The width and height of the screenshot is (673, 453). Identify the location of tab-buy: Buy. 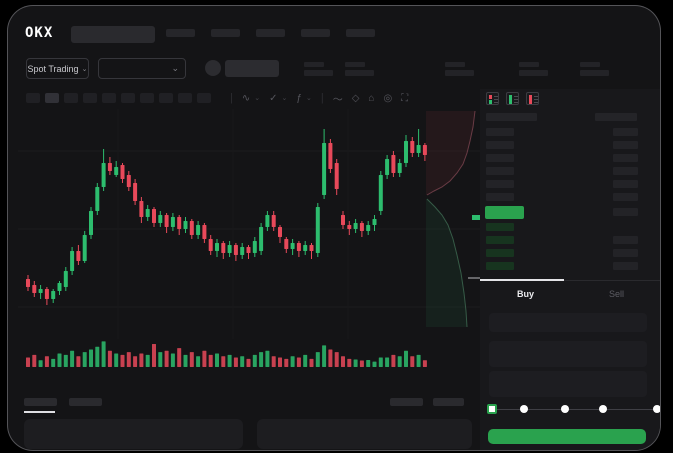
(525, 294).